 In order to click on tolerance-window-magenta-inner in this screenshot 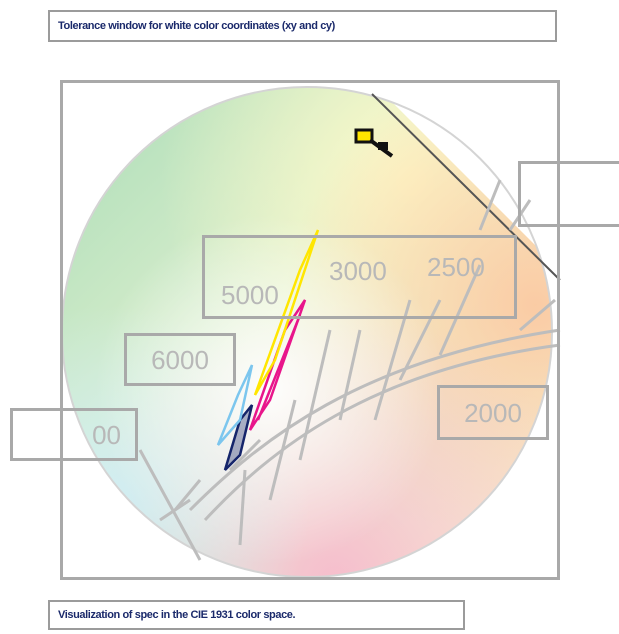, I will do `click(279, 367)`.